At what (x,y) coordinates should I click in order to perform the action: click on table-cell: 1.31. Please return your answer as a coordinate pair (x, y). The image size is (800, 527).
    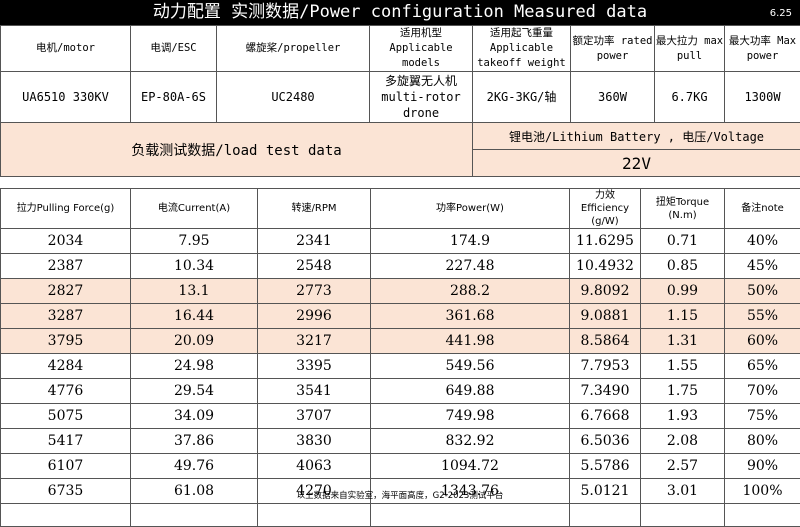
    Looking at the image, I should click on (683, 341).